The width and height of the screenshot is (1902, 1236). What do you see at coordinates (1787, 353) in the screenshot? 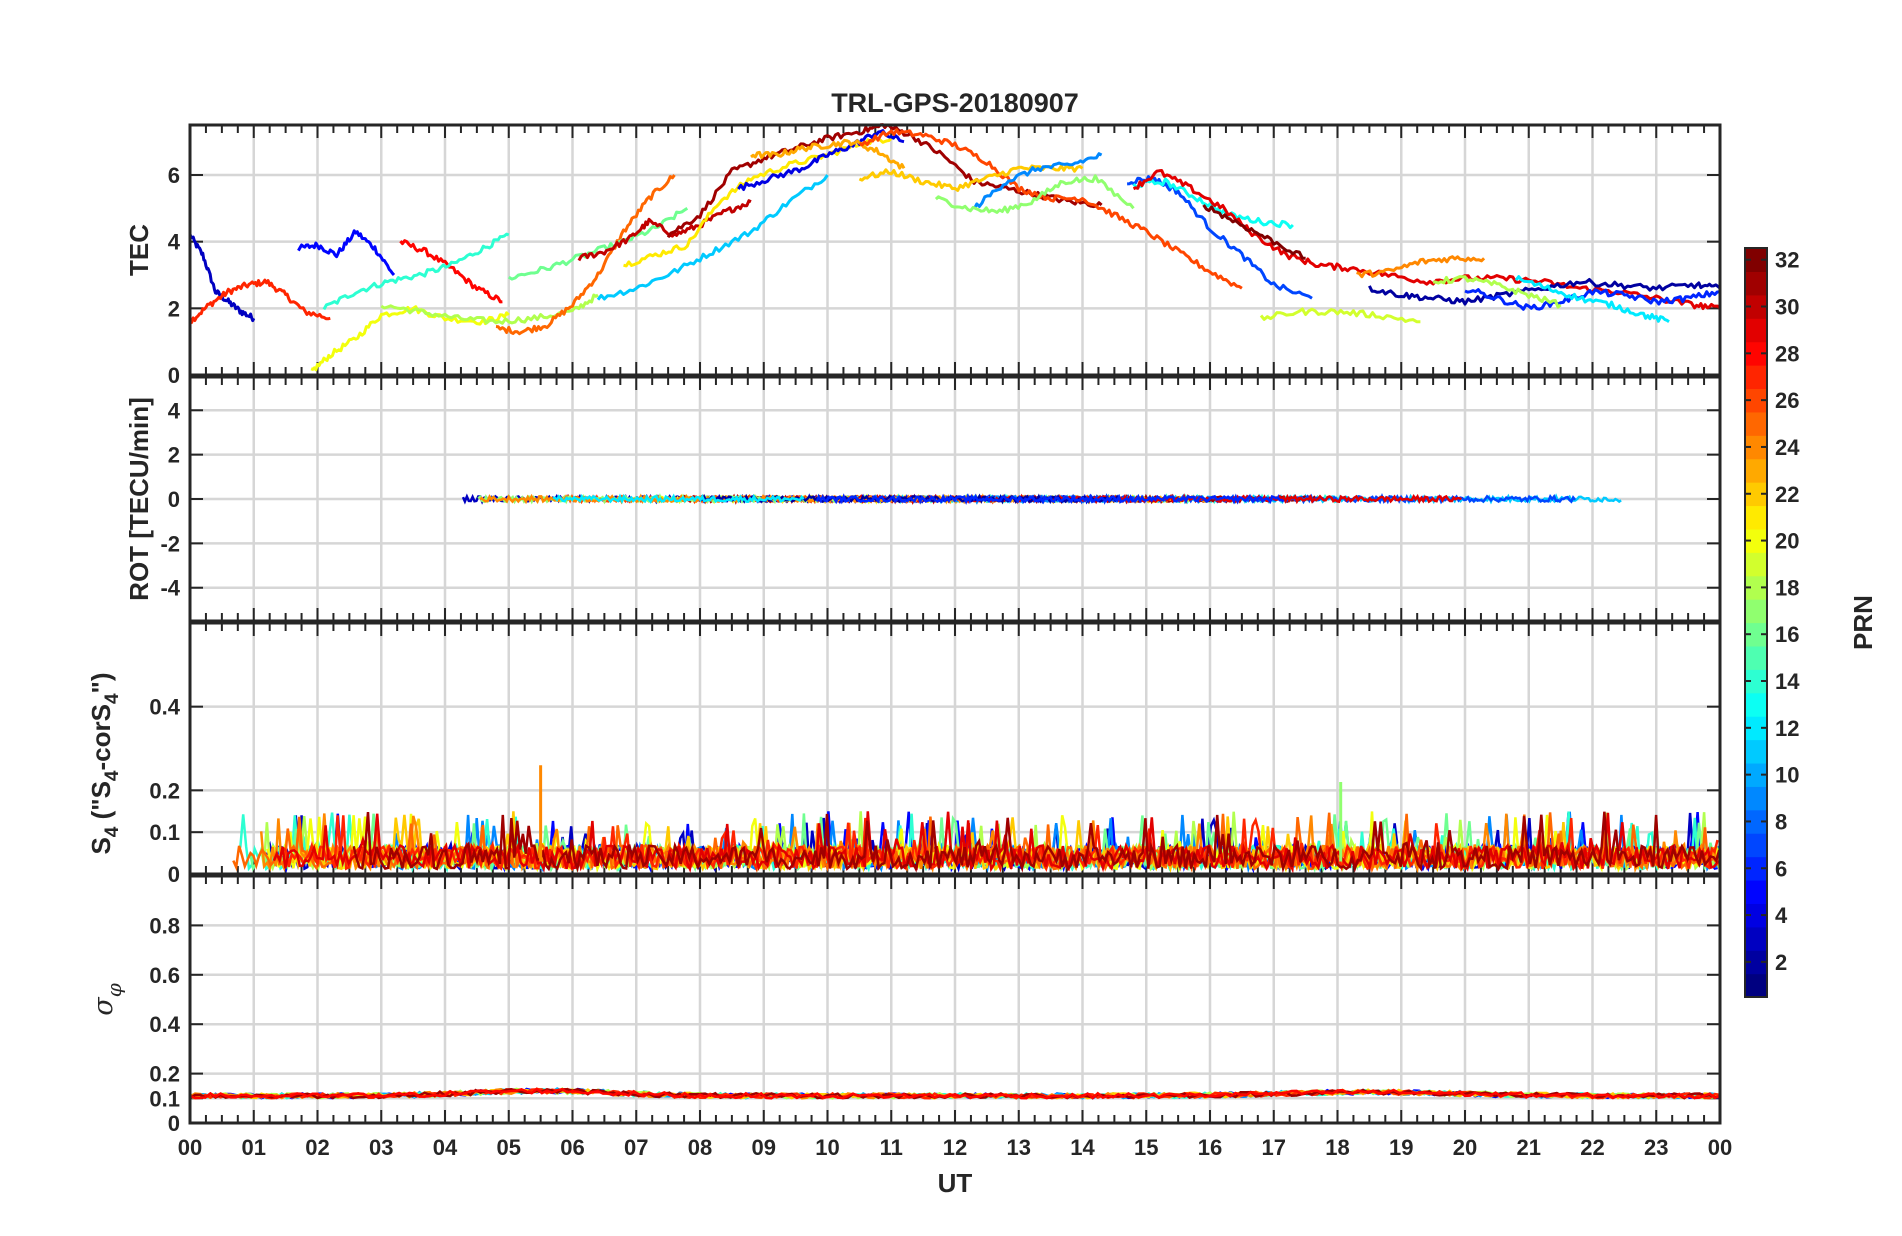
I see `colorbar-tick-label: 28` at bounding box center [1787, 353].